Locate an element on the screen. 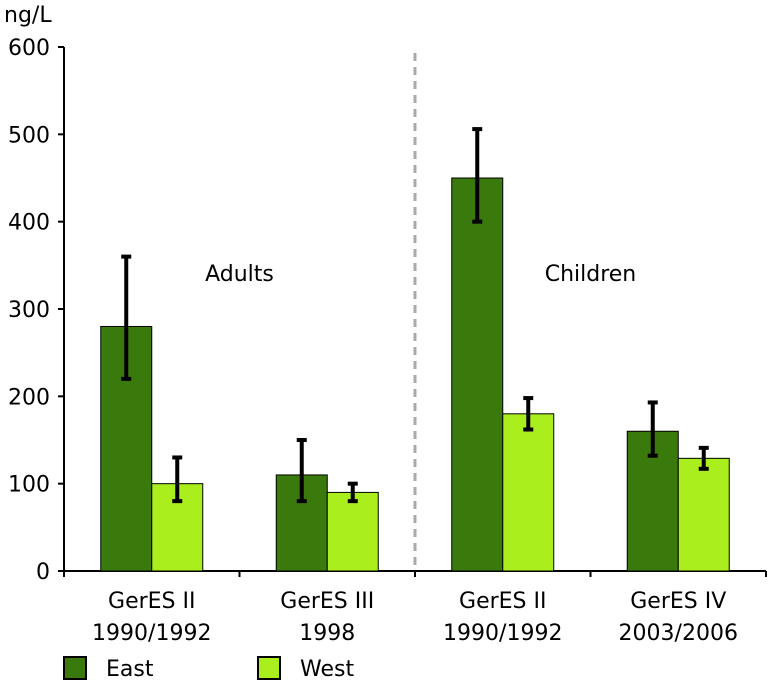 This screenshot has height=683, width=768. category-label: 2003/2006 is located at coordinates (678, 633).